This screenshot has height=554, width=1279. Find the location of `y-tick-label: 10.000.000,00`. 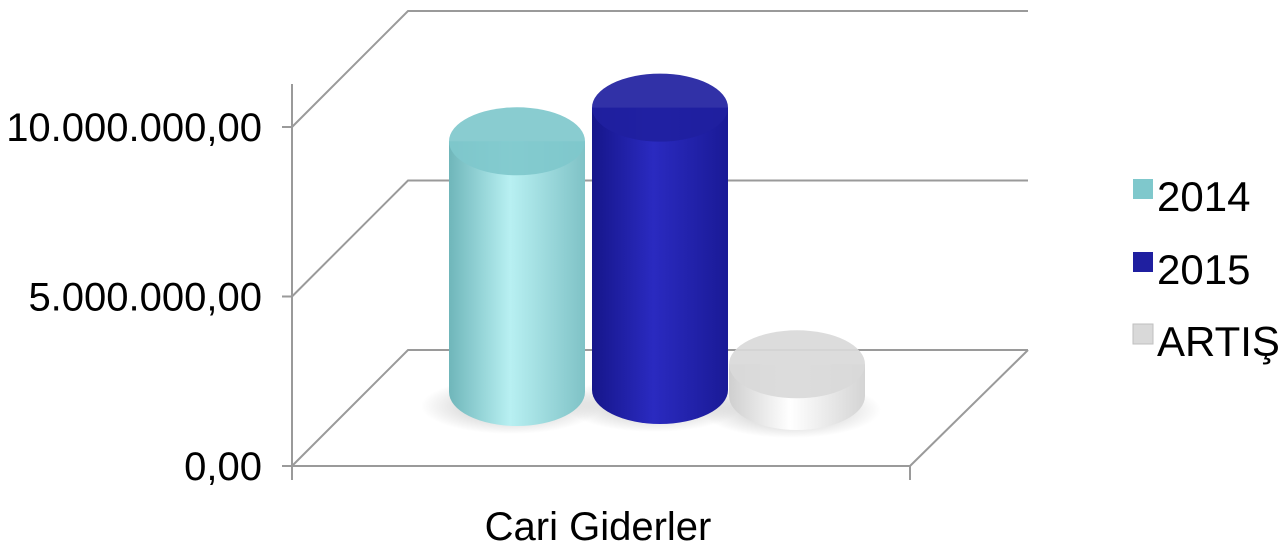

y-tick-label: 10.000.000,00 is located at coordinates (134, 128).